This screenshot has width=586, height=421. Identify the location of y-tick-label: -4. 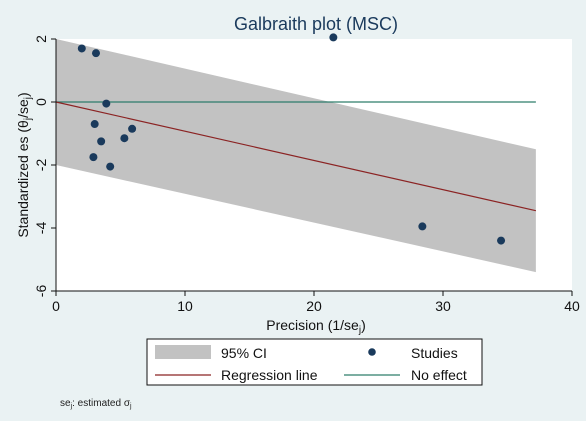
(41, 228).